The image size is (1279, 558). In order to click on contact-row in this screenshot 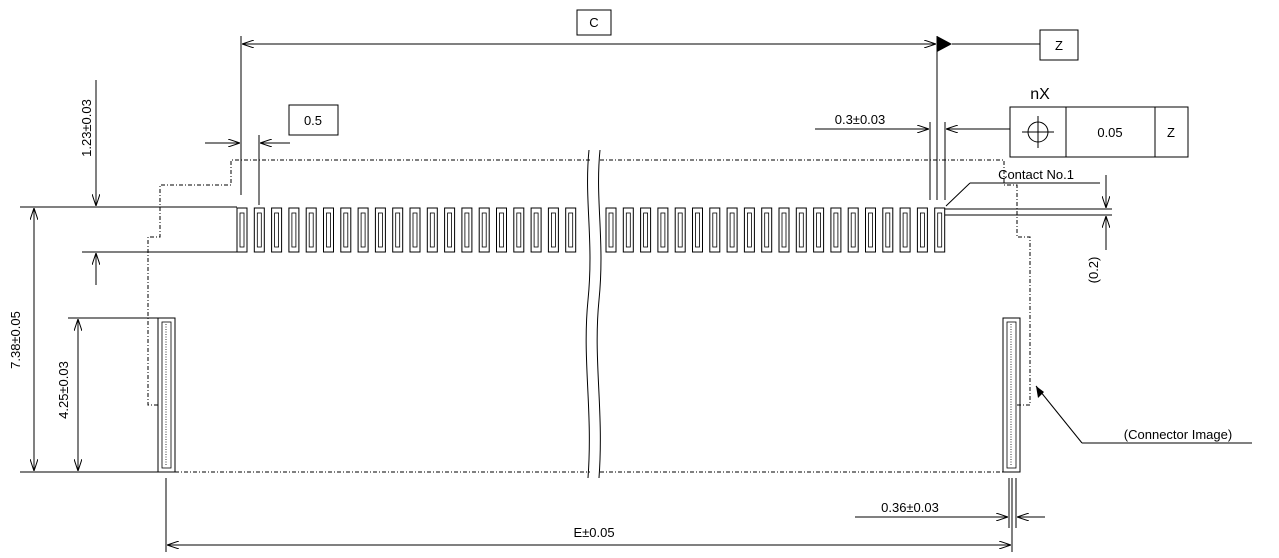, I will do `click(591, 230)`.